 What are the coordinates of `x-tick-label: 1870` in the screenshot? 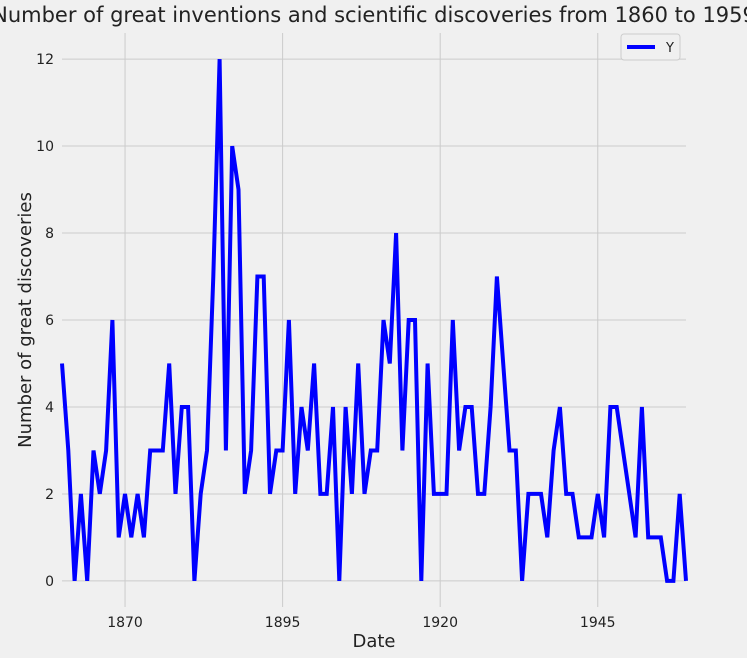 It's located at (125, 623).